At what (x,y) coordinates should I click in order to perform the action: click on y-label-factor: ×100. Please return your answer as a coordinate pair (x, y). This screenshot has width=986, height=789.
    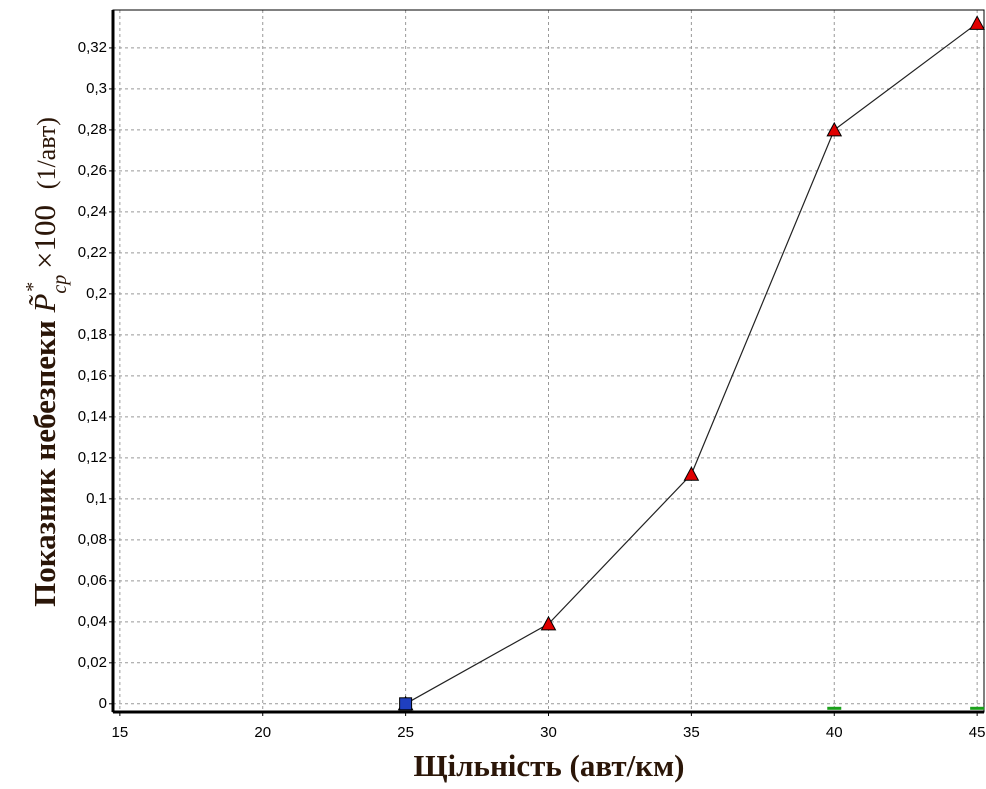
    Looking at the image, I should click on (44, 237).